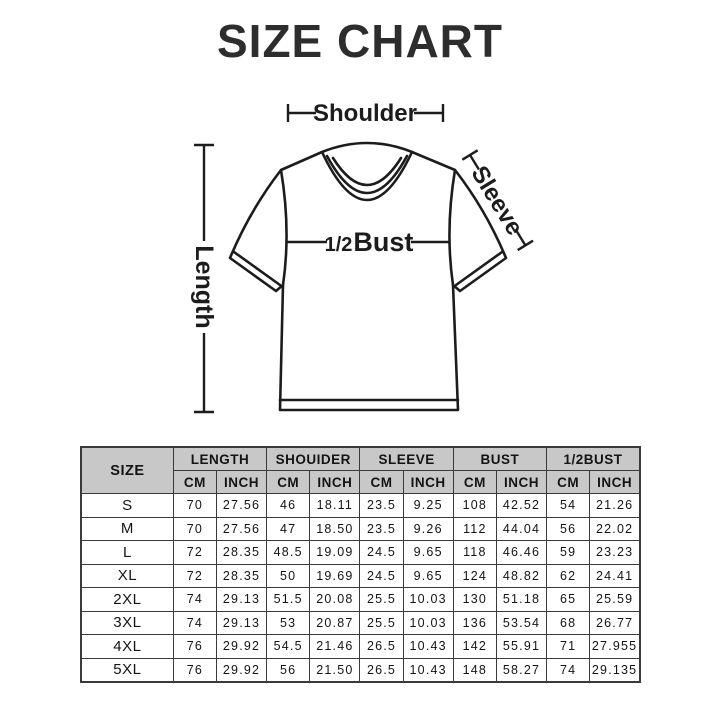 This screenshot has width=720, height=720. What do you see at coordinates (335, 599) in the screenshot?
I see `value-cell: 20.08` at bounding box center [335, 599].